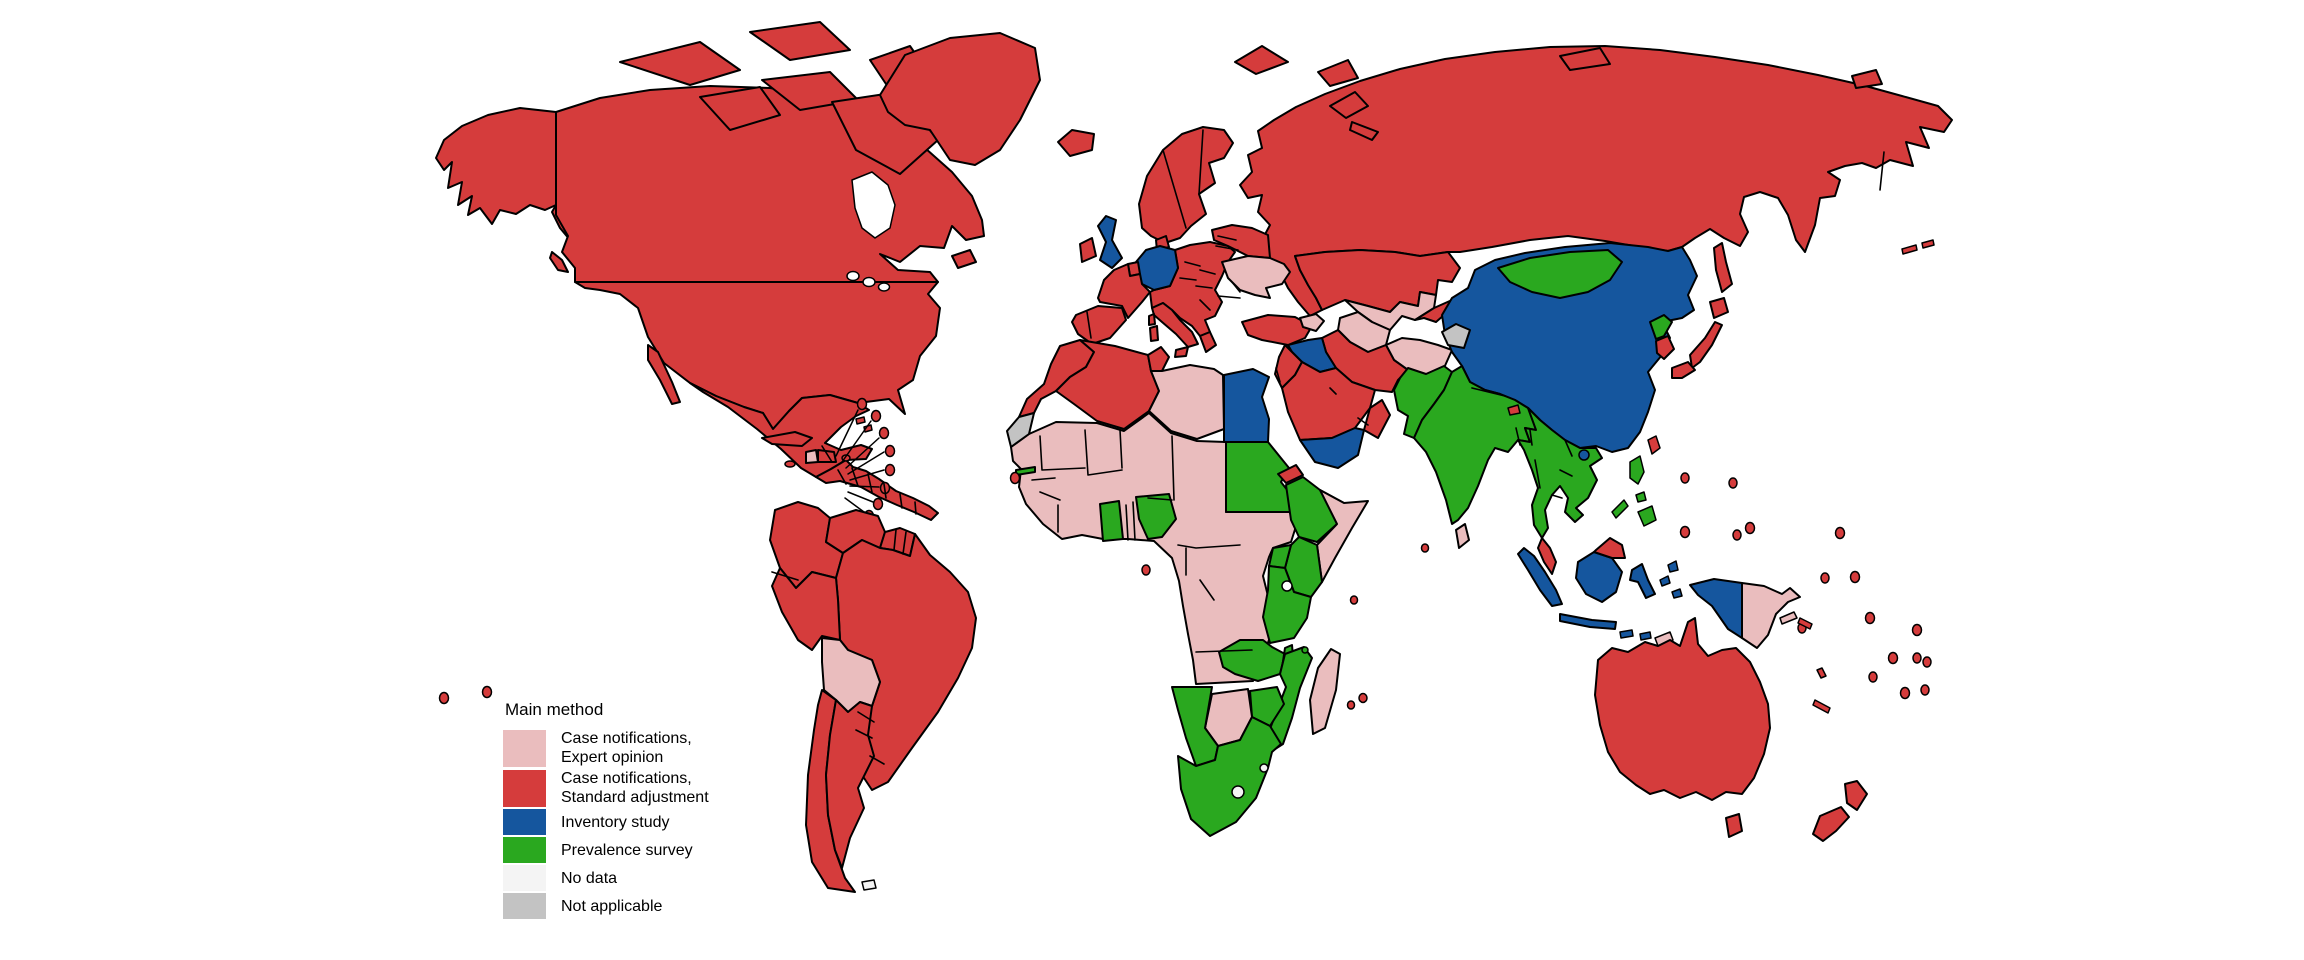  Describe the element at coordinates (1158, 359) in the screenshot. I see `region-tunisia` at that location.